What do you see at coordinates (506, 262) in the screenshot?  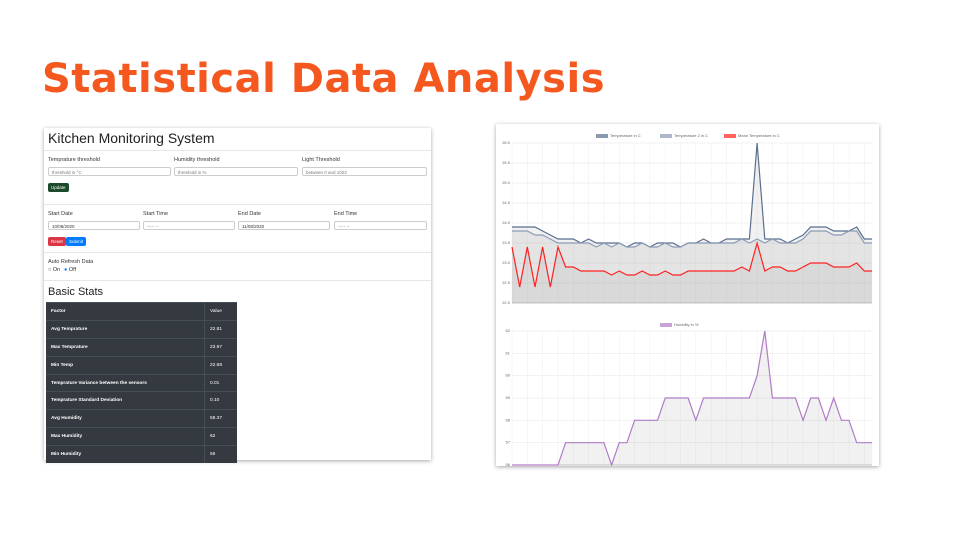 I see `y-tick-label: 23.0` at bounding box center [506, 262].